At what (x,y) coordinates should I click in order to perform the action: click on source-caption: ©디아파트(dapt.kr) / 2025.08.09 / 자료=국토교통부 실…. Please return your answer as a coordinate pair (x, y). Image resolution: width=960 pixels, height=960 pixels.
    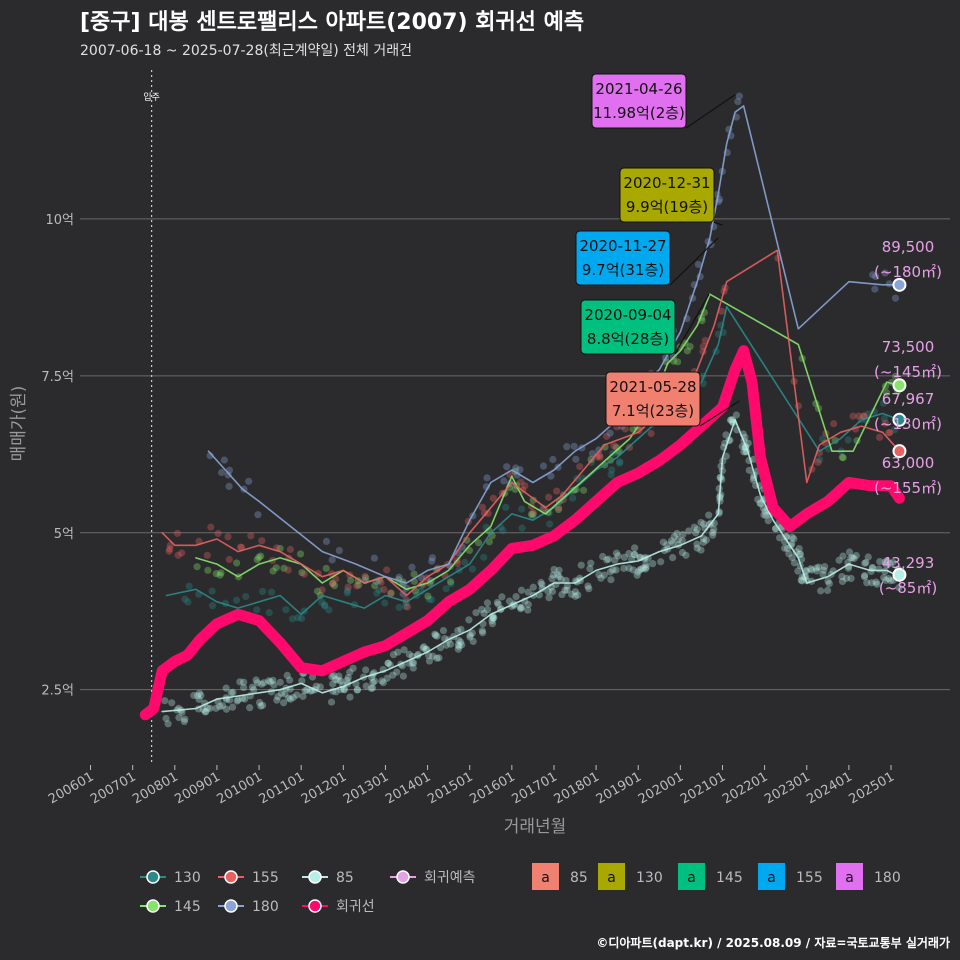
    Looking at the image, I should click on (773, 943).